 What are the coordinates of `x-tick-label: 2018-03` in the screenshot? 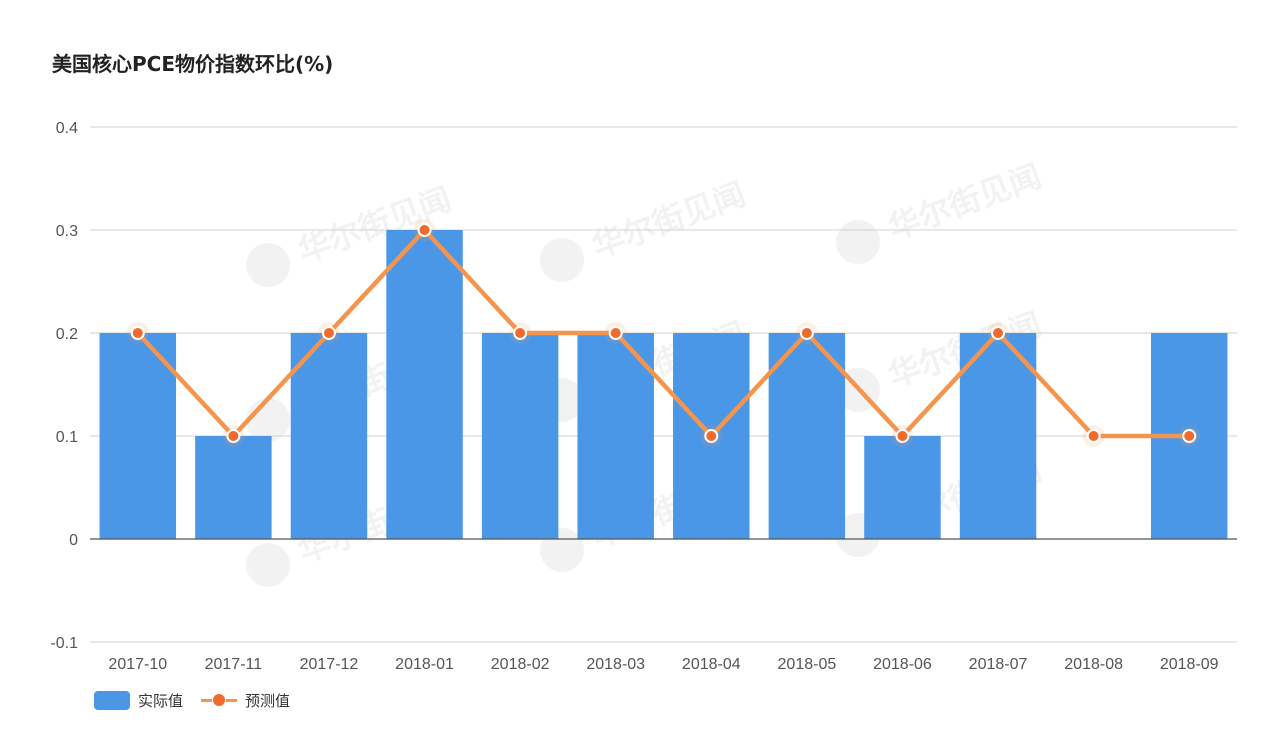 It's located at (615, 664).